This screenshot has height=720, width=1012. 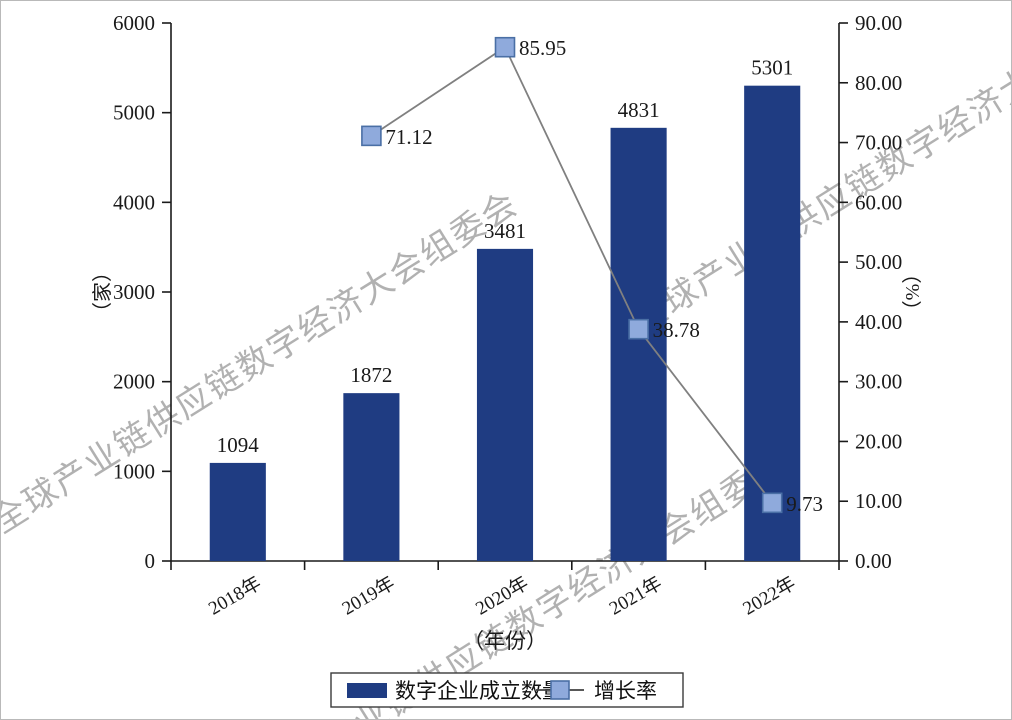 What do you see at coordinates (134, 113) in the screenshot?
I see `left-axis-tick-label: 5000` at bounding box center [134, 113].